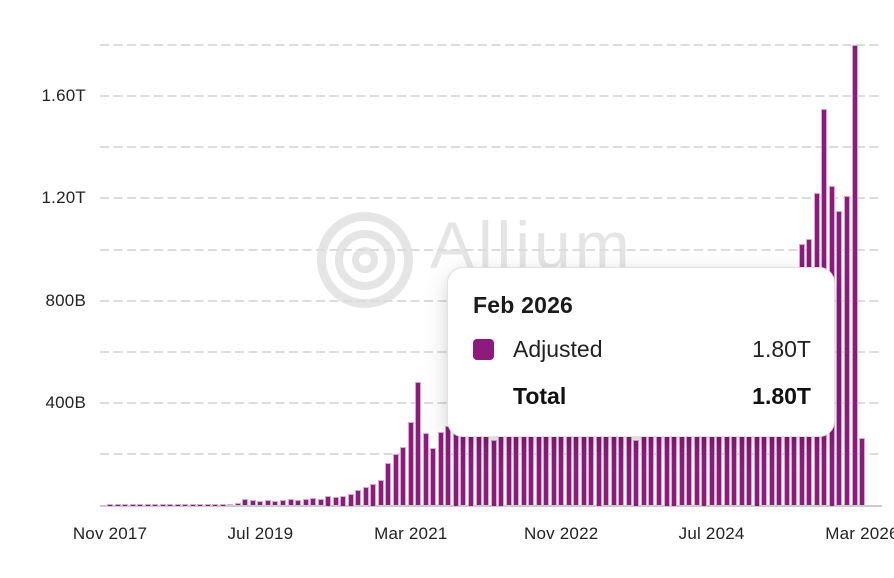  Describe the element at coordinates (185, 505) in the screenshot. I see `bar-sep-2018` at that location.